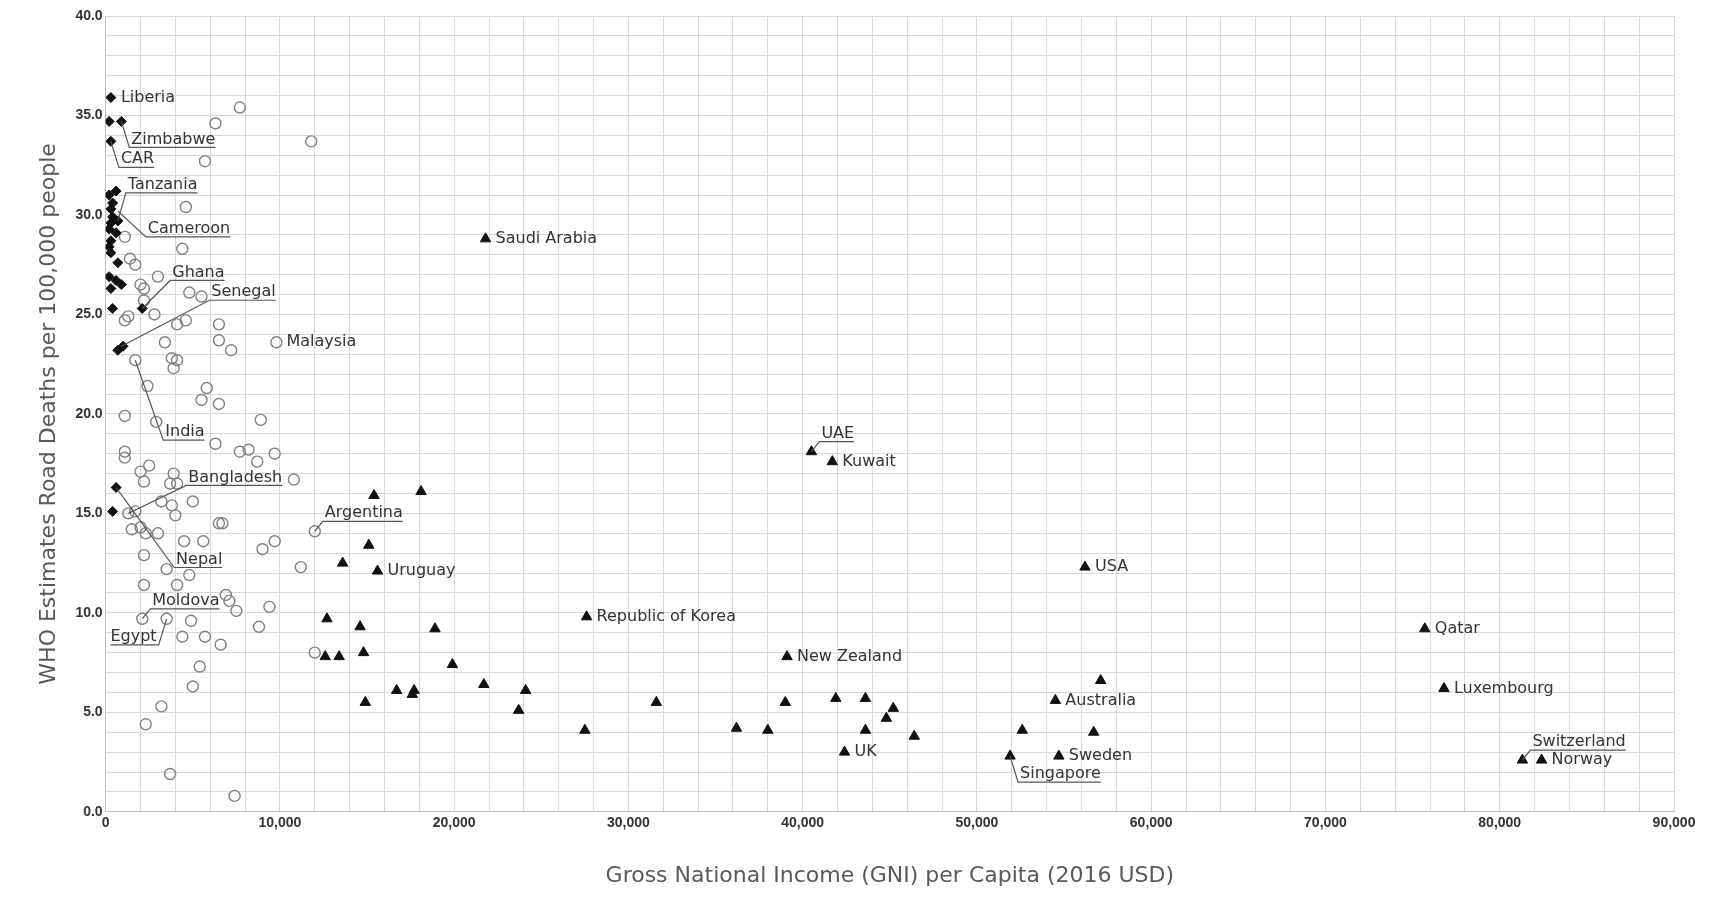  I want to click on x-tick-label: 20,000, so click(454, 822).